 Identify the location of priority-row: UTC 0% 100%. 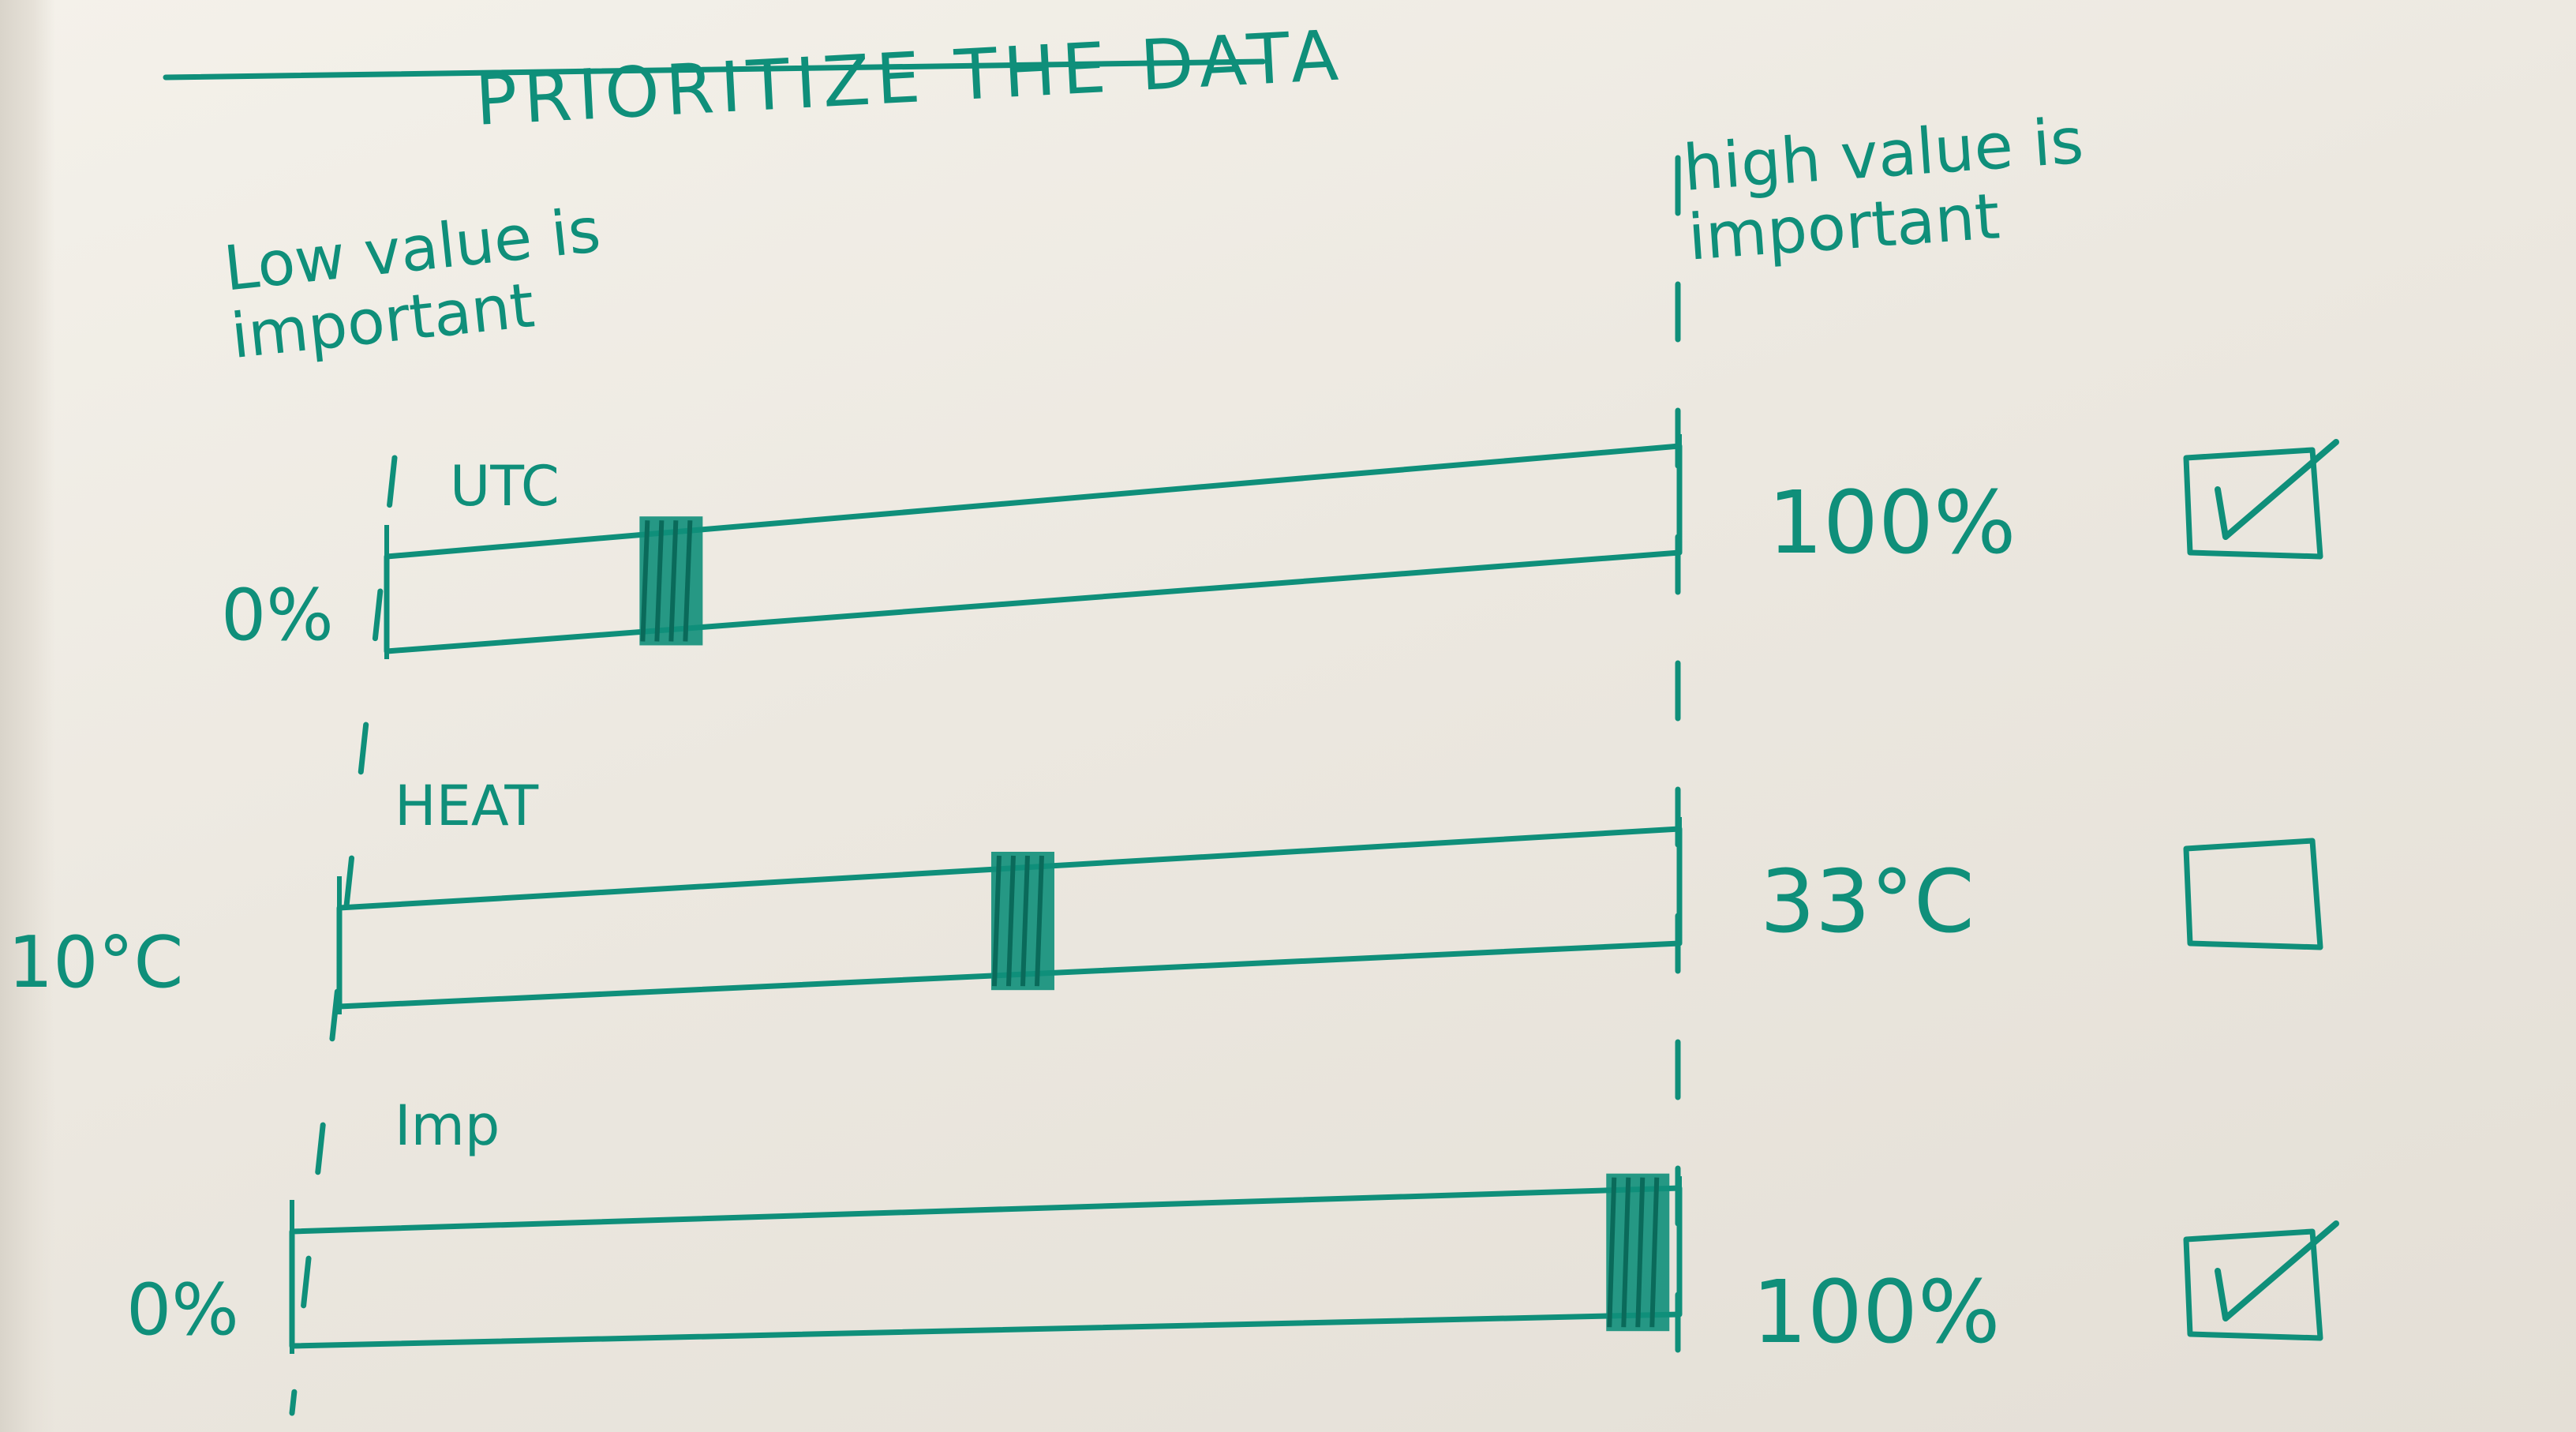
(1280, 546).